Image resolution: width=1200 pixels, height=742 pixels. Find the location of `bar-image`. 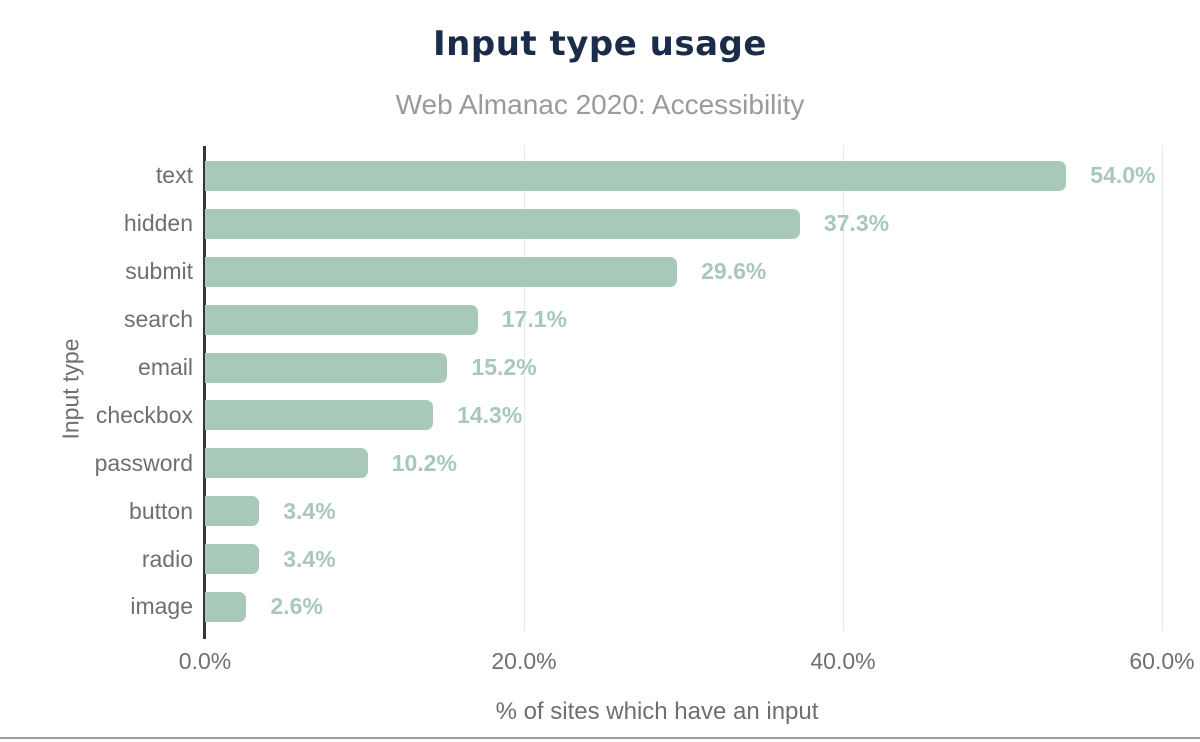

bar-image is located at coordinates (226, 606).